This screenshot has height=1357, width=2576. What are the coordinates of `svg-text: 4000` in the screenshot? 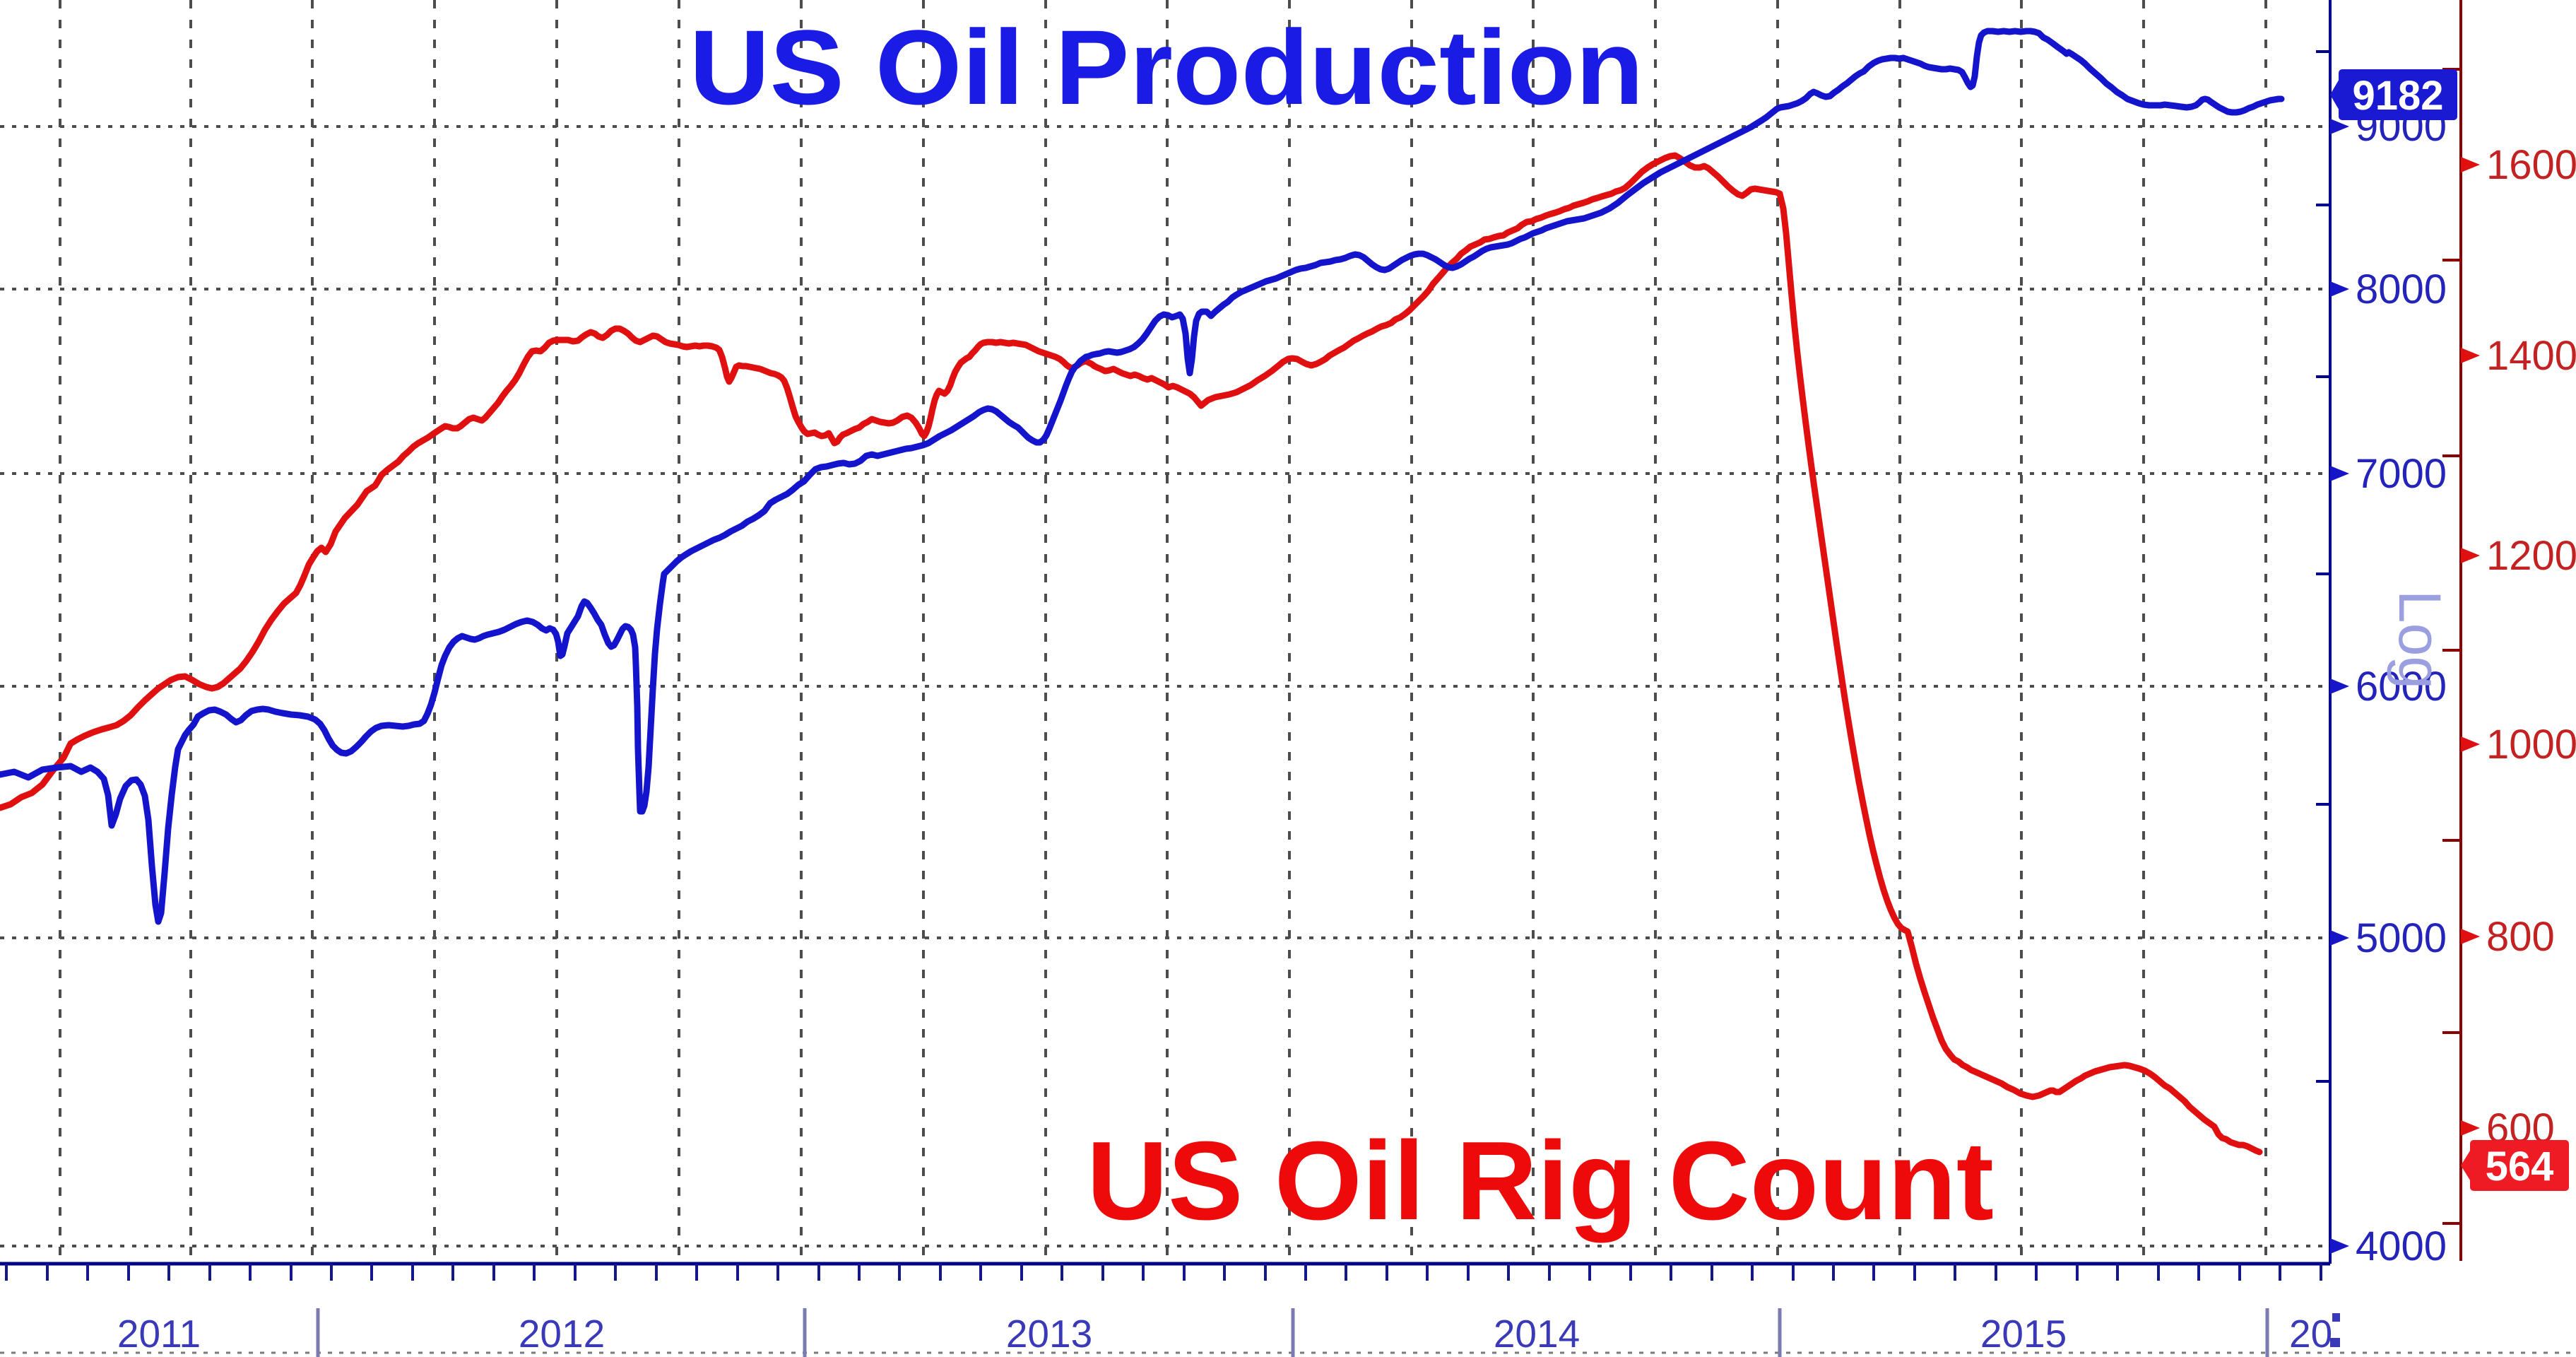 It's located at (2401, 1246).